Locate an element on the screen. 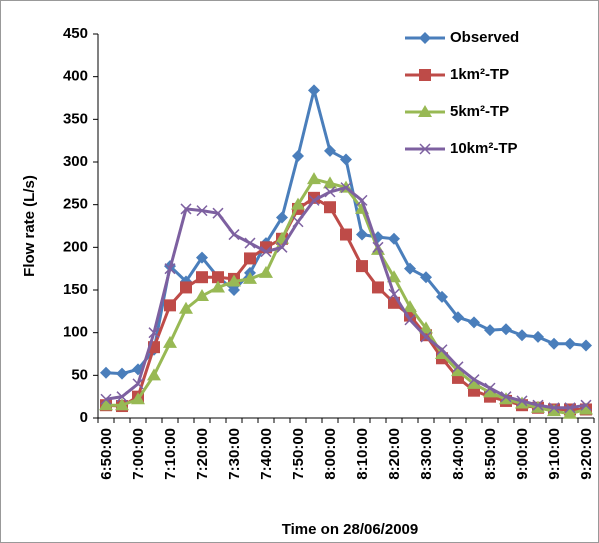 Image resolution: width=599 pixels, height=543 pixels. y-axis-title: Flow rate (L/s) is located at coordinates (29, 226).